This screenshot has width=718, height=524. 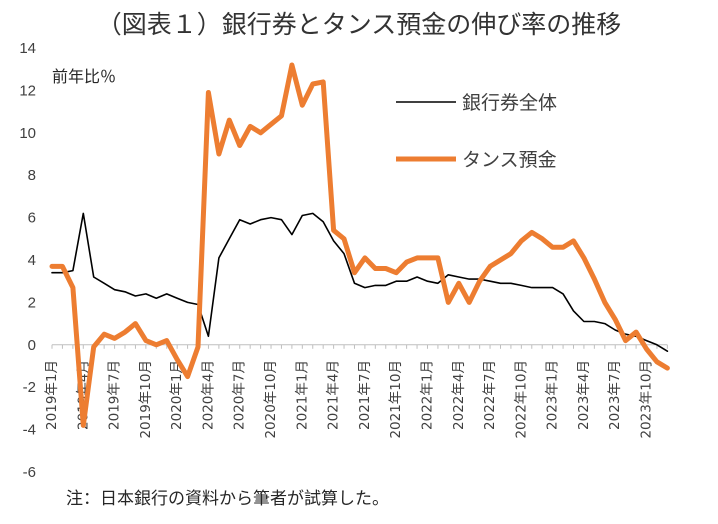 What do you see at coordinates (359, 24) in the screenshot?
I see `chart-title: （図表１）銀行券とタンス預金の伸び率の推移` at bounding box center [359, 24].